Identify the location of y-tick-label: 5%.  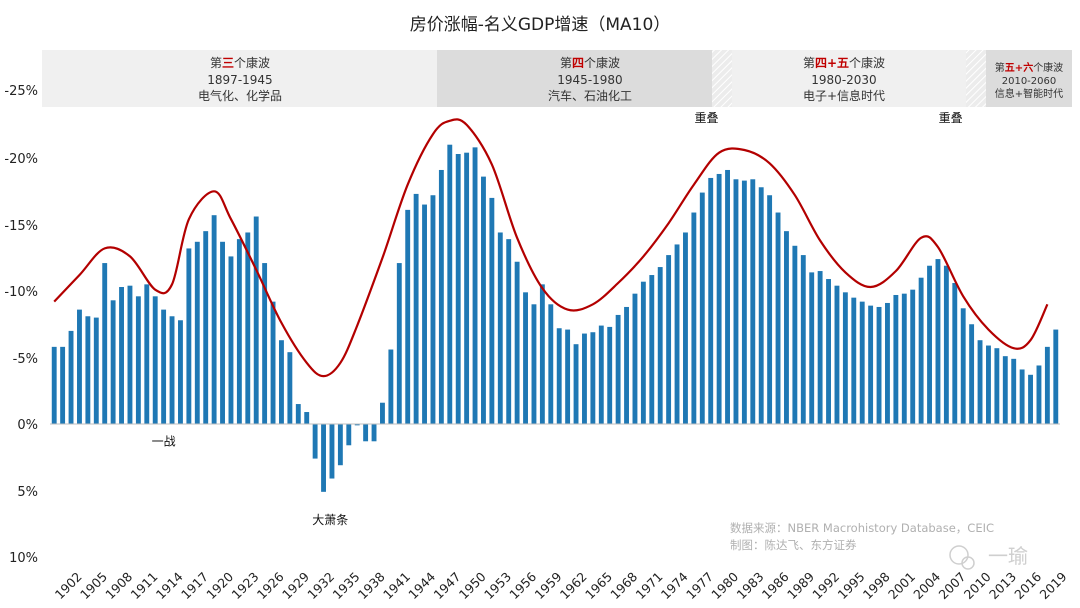
(27, 492).